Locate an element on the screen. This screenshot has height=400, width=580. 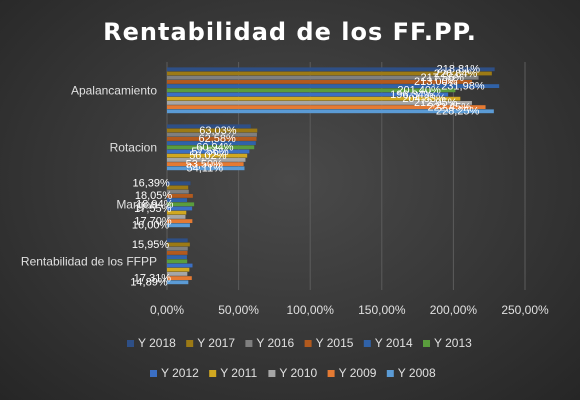
legend-label: Y 2009 is located at coordinates (358, 373).